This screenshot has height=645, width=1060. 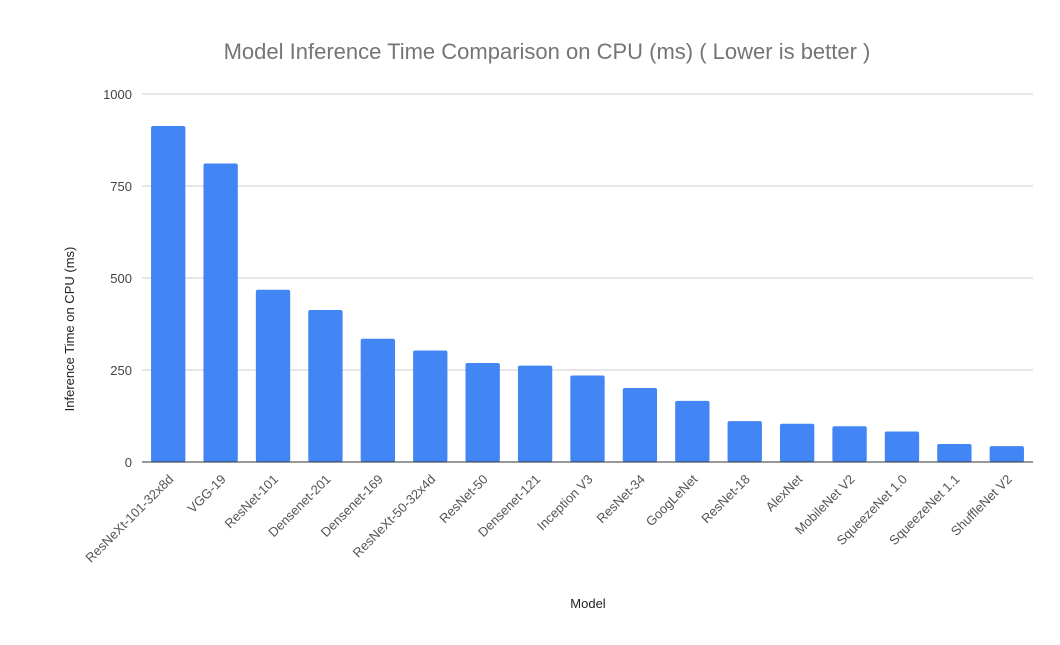 I want to click on bar: Densenet-169: 335, so click(x=378, y=400).